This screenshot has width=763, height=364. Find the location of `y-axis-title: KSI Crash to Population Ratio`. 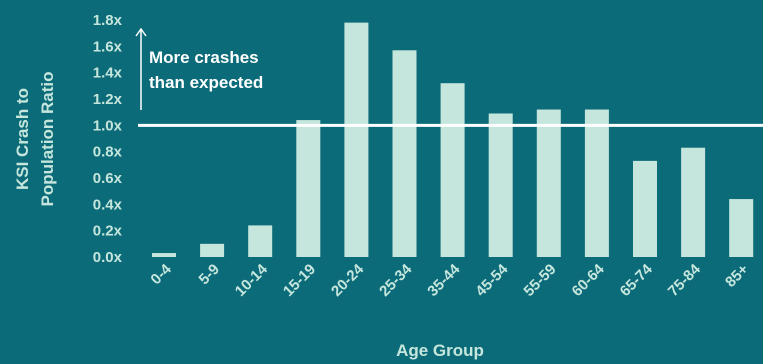

y-axis-title: KSI Crash to Population Ratio is located at coordinates (35, 138).